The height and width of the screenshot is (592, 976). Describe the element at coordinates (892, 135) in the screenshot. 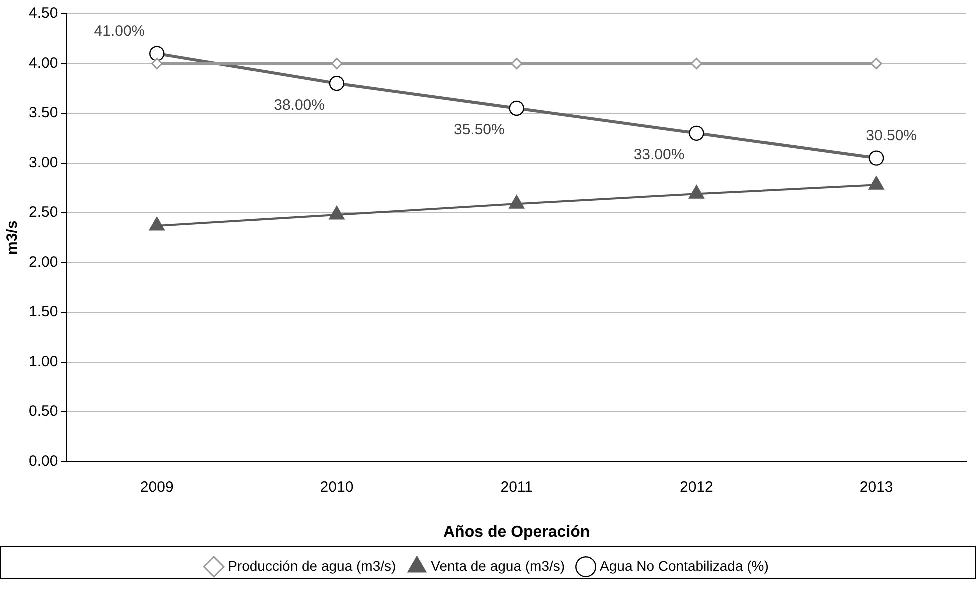

I see `data-label: 30.50%` at that location.